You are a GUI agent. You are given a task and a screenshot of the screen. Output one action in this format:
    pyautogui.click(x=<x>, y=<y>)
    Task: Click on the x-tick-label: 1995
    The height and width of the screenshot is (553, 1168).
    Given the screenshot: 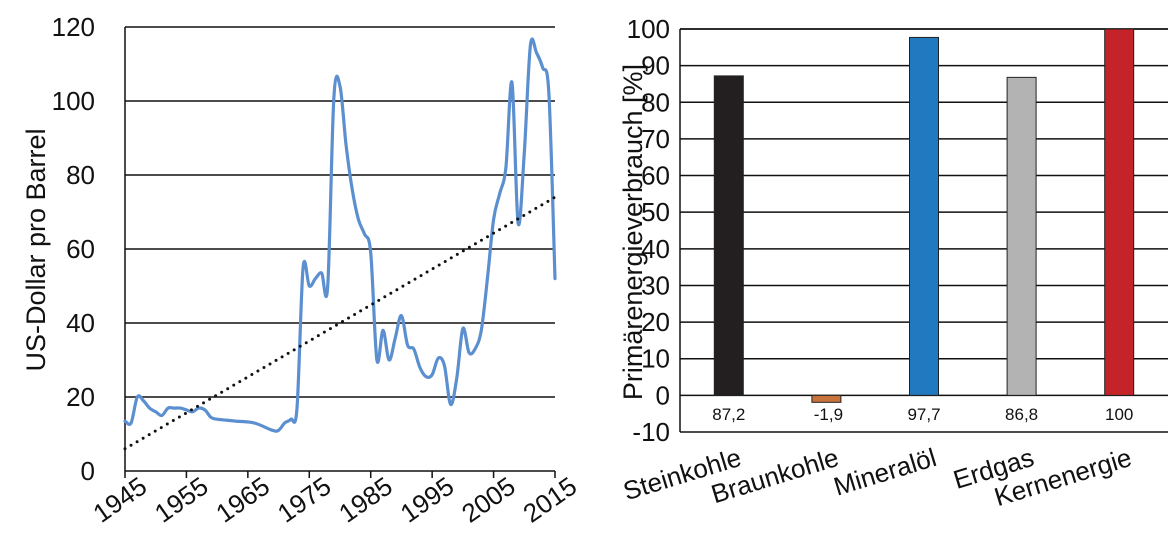 What is the action you would take?
    pyautogui.click(x=427, y=500)
    